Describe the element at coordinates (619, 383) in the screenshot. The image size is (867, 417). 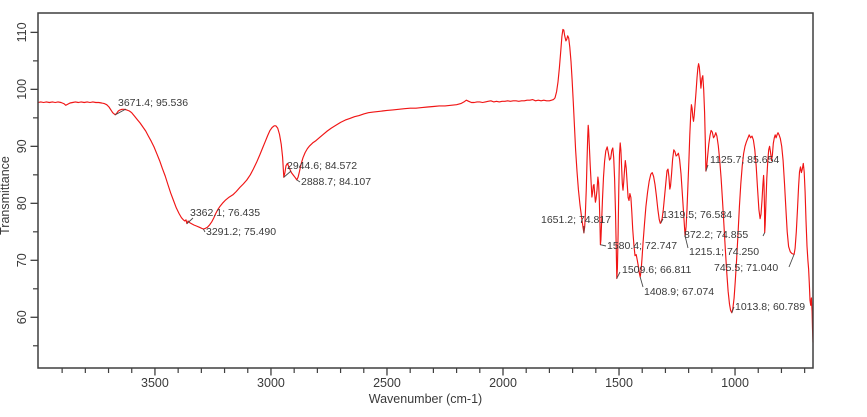
I see `x-tick-label: 1500` at that location.